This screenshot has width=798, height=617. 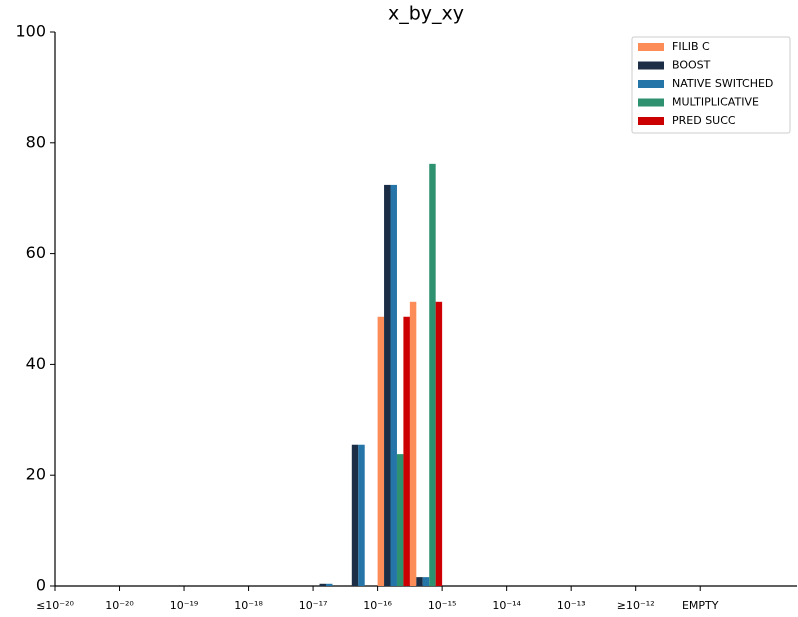 What do you see at coordinates (571, 605) in the screenshot?
I see `x-tick-label: 10⁻¹³` at bounding box center [571, 605].